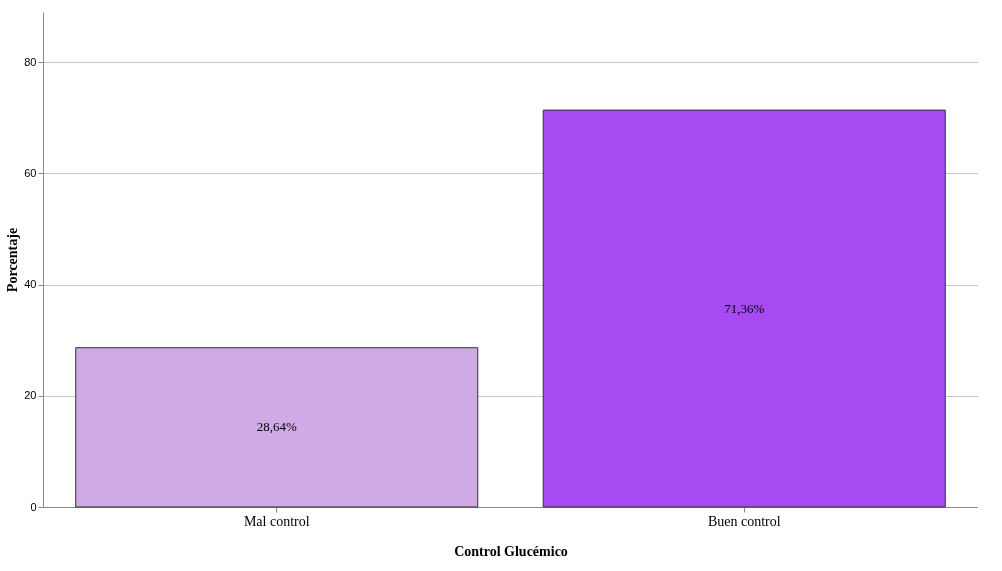 The height and width of the screenshot is (571, 1002). What do you see at coordinates (276, 427) in the screenshot?
I see `data-label: 28,64%` at bounding box center [276, 427].